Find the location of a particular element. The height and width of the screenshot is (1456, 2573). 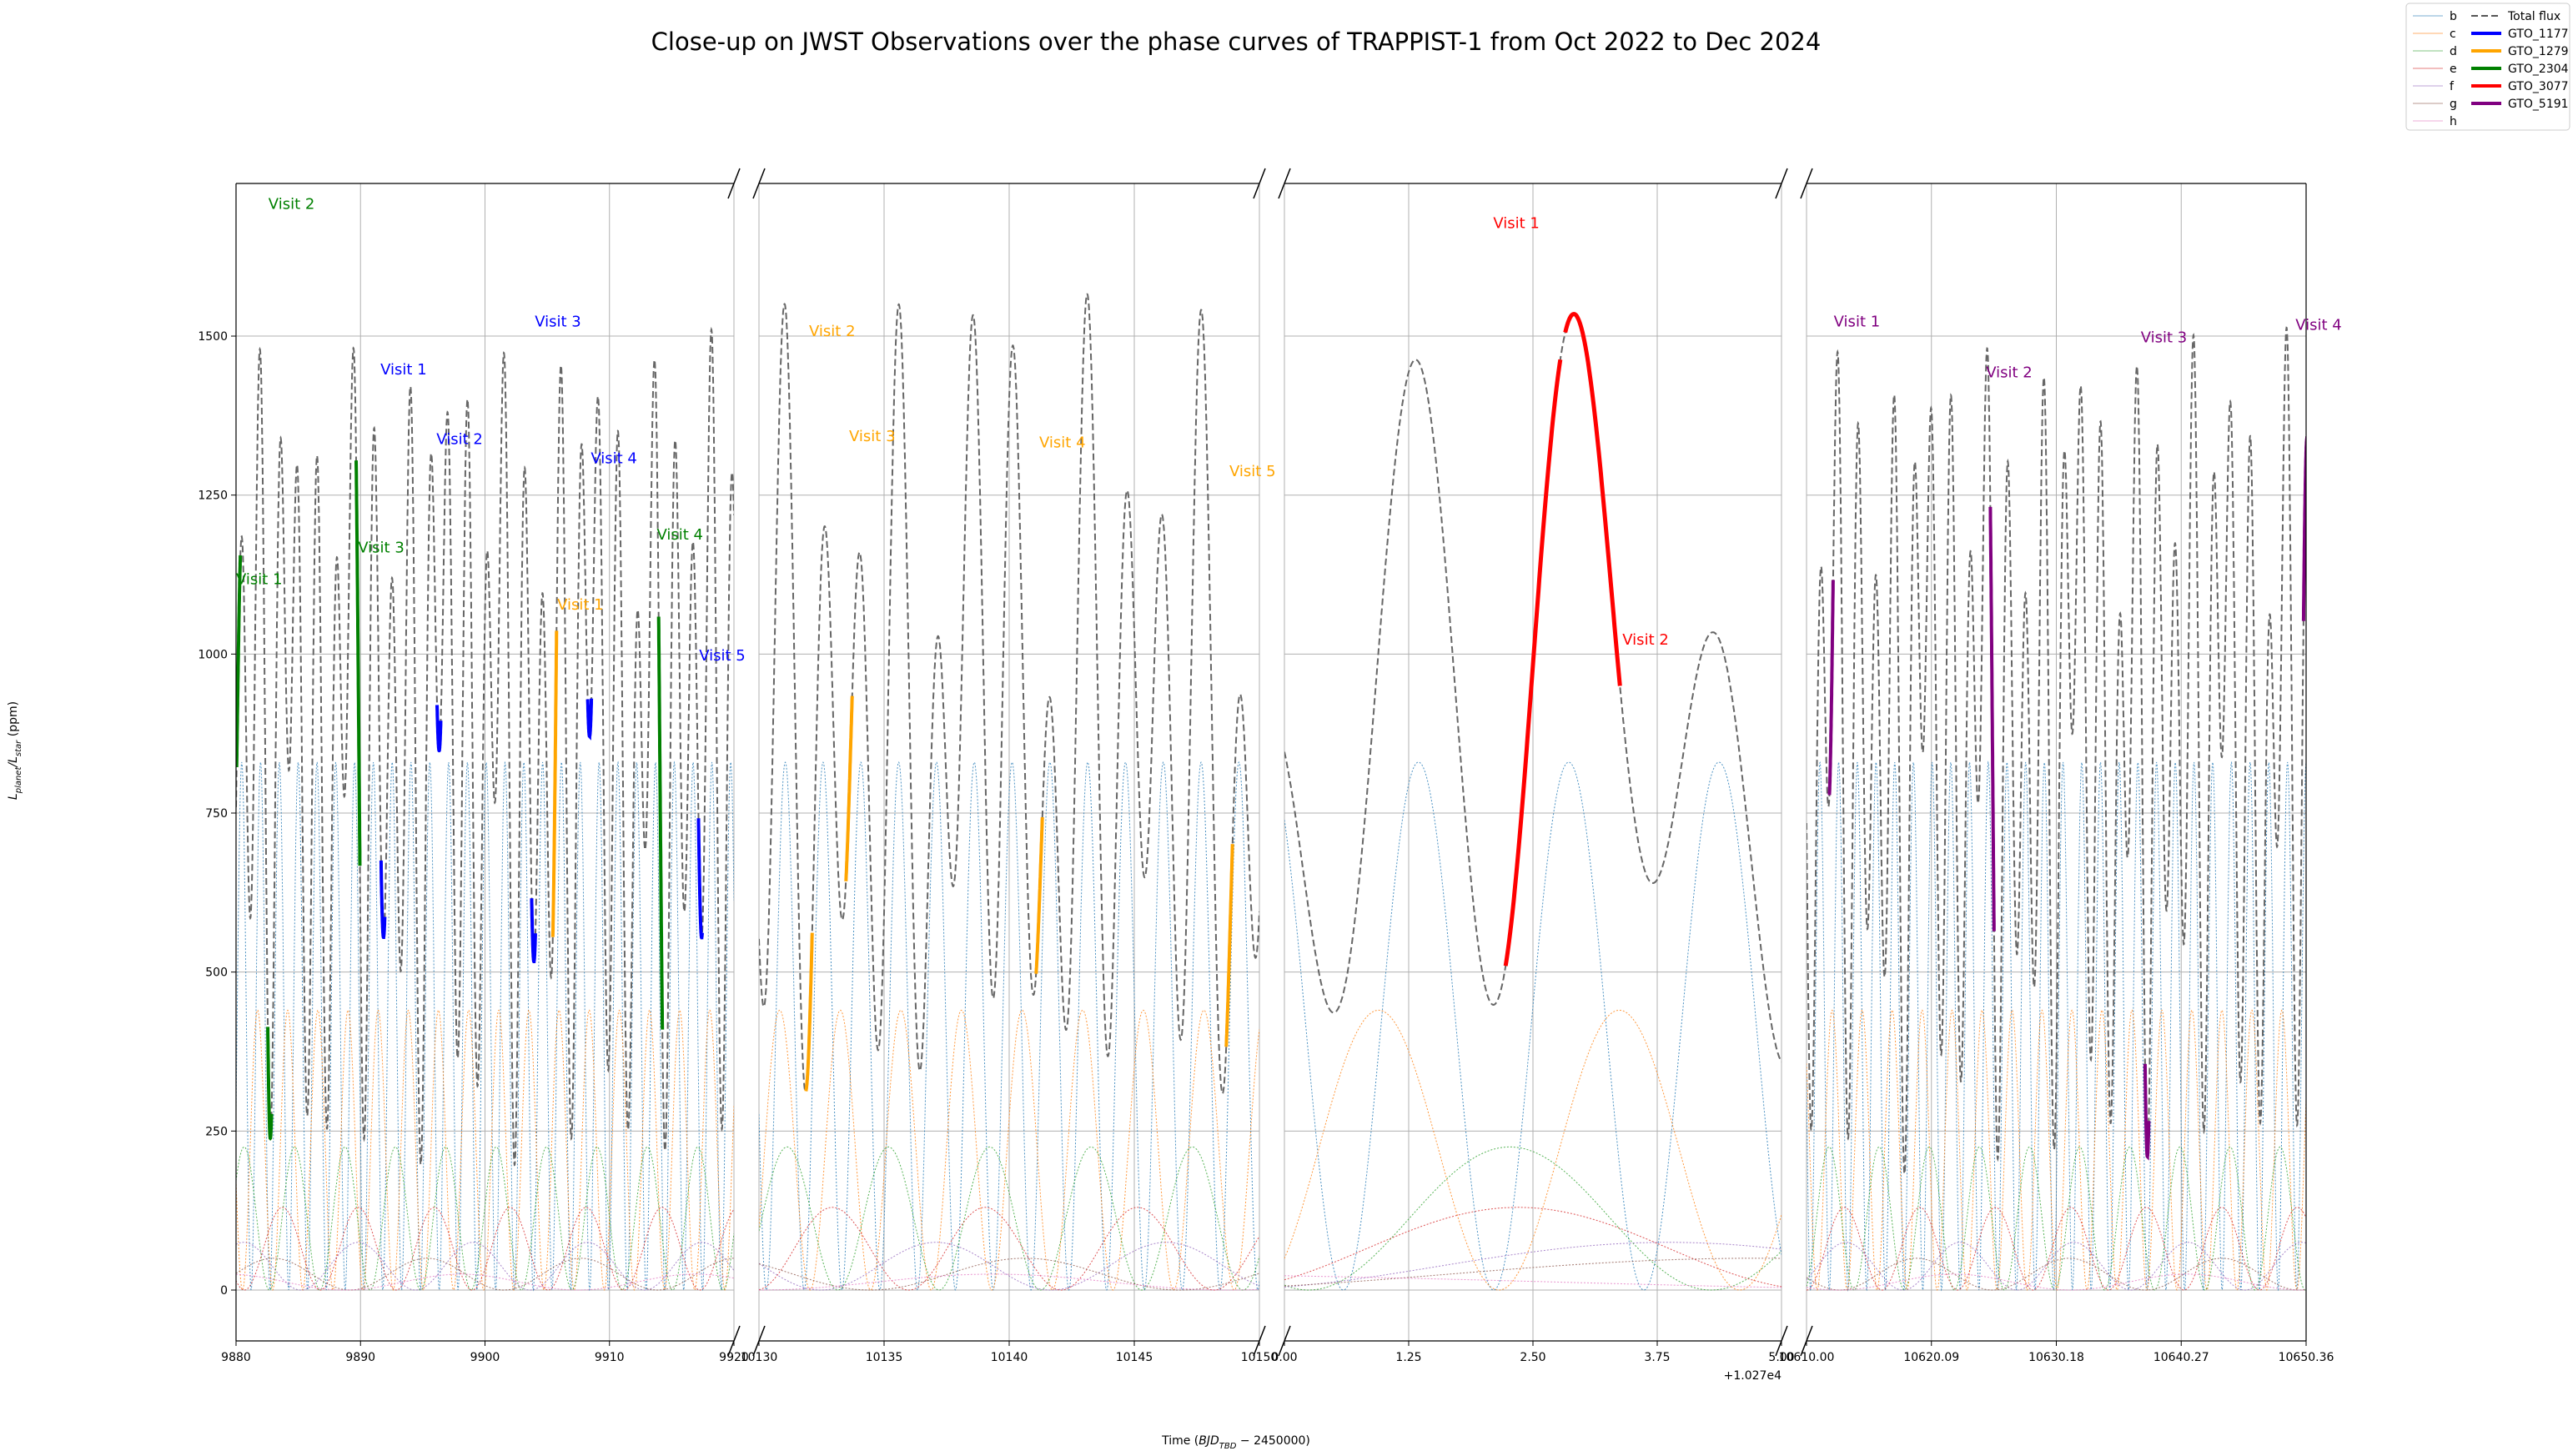

x-tick-label: 9910 is located at coordinates (610, 1357).